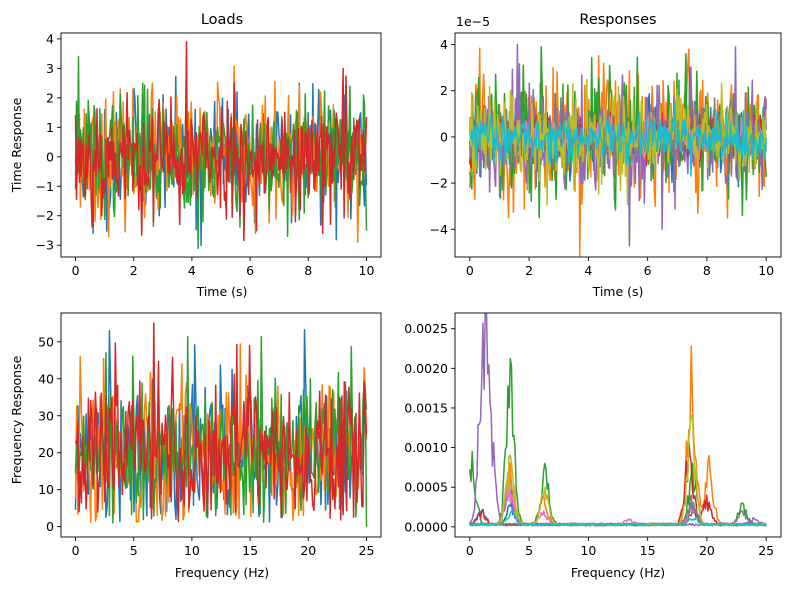 The image size is (790, 590). Describe the element at coordinates (426, 368) in the screenshot. I see `y-tick-label: 0.0020` at that location.